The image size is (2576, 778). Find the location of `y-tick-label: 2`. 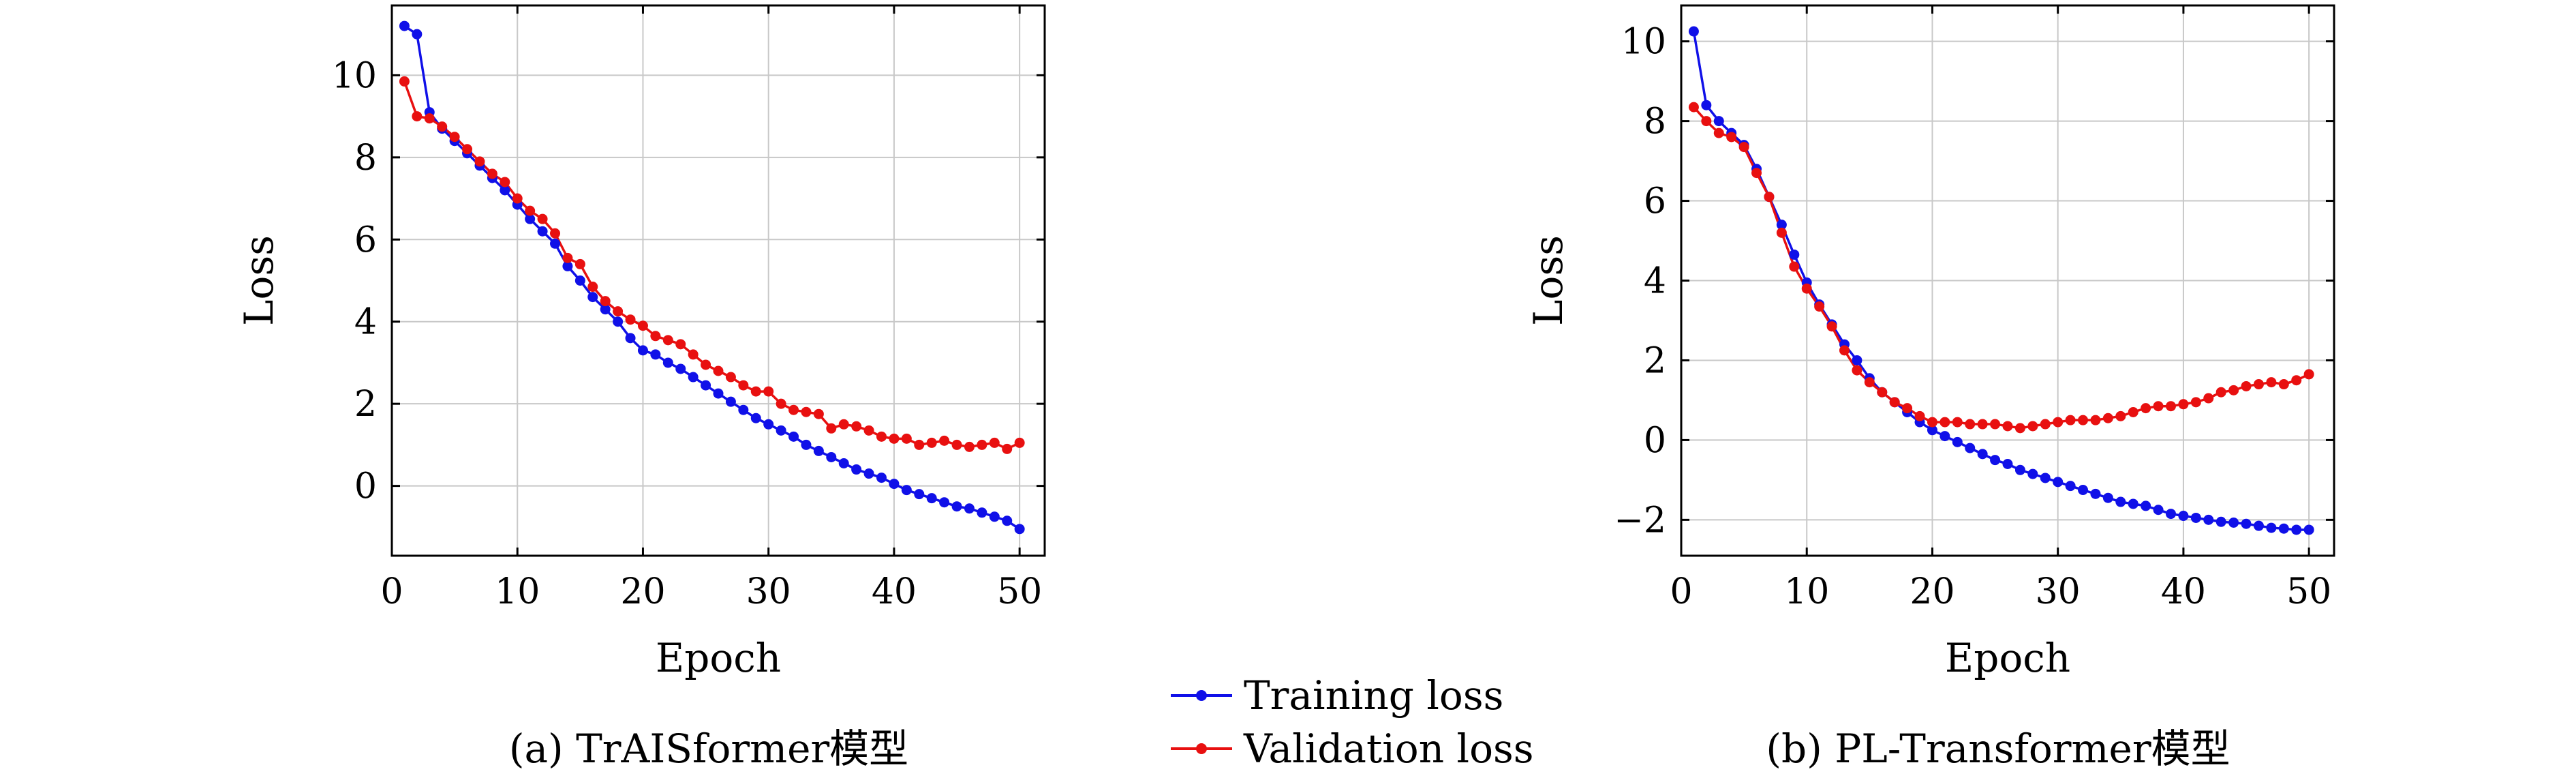

y-tick-label: 2 is located at coordinates (366, 404).